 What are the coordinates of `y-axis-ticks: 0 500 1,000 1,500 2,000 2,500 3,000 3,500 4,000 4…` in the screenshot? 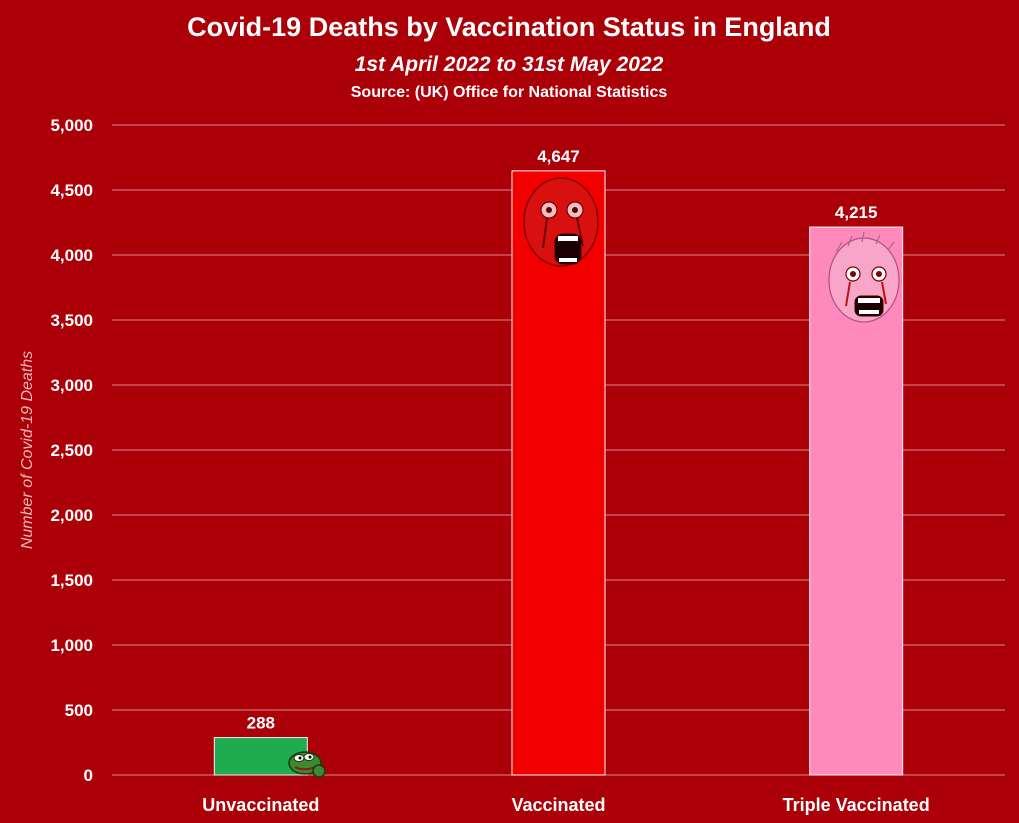 It's located at (71, 450).